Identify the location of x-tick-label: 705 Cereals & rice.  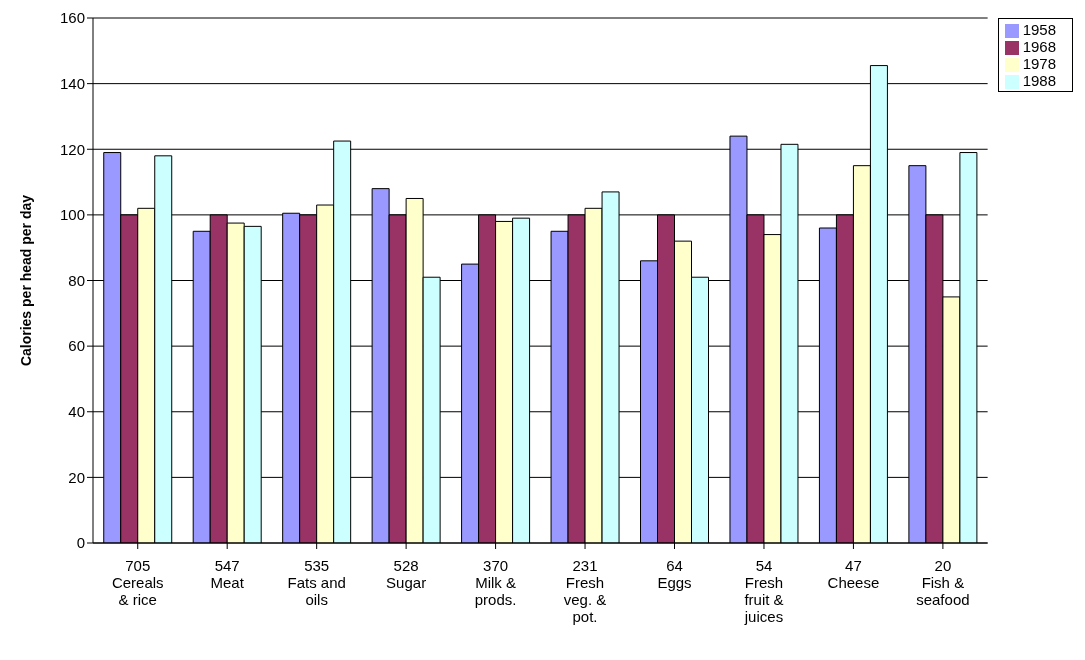
(137, 582).